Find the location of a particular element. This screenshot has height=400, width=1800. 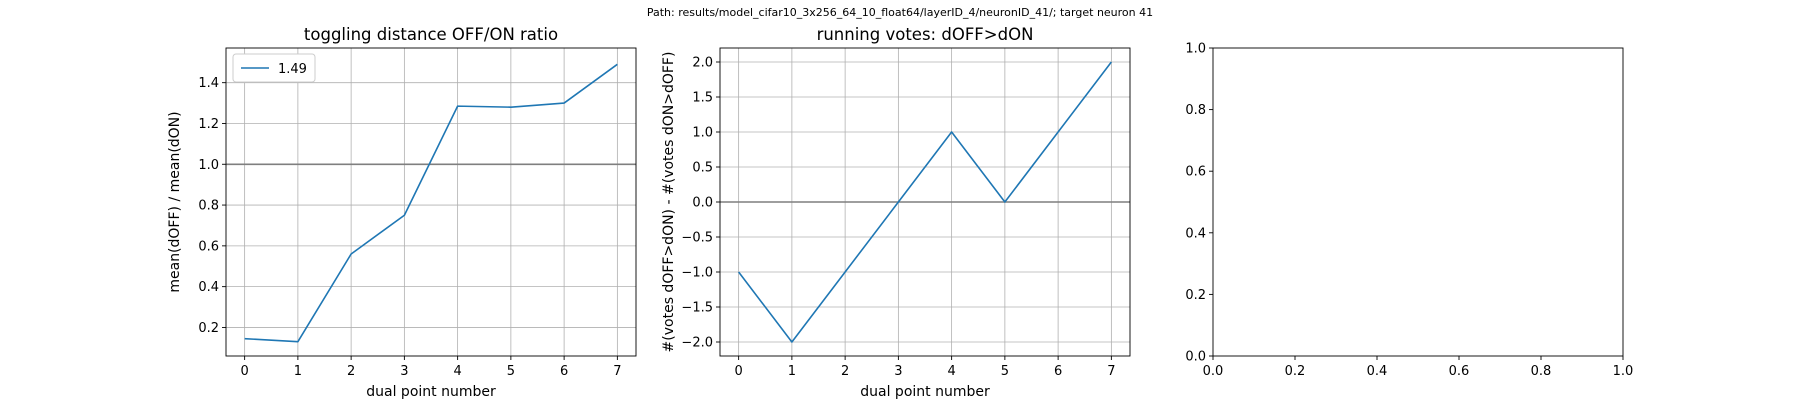

x-tick-label: 1.0 is located at coordinates (1623, 371).